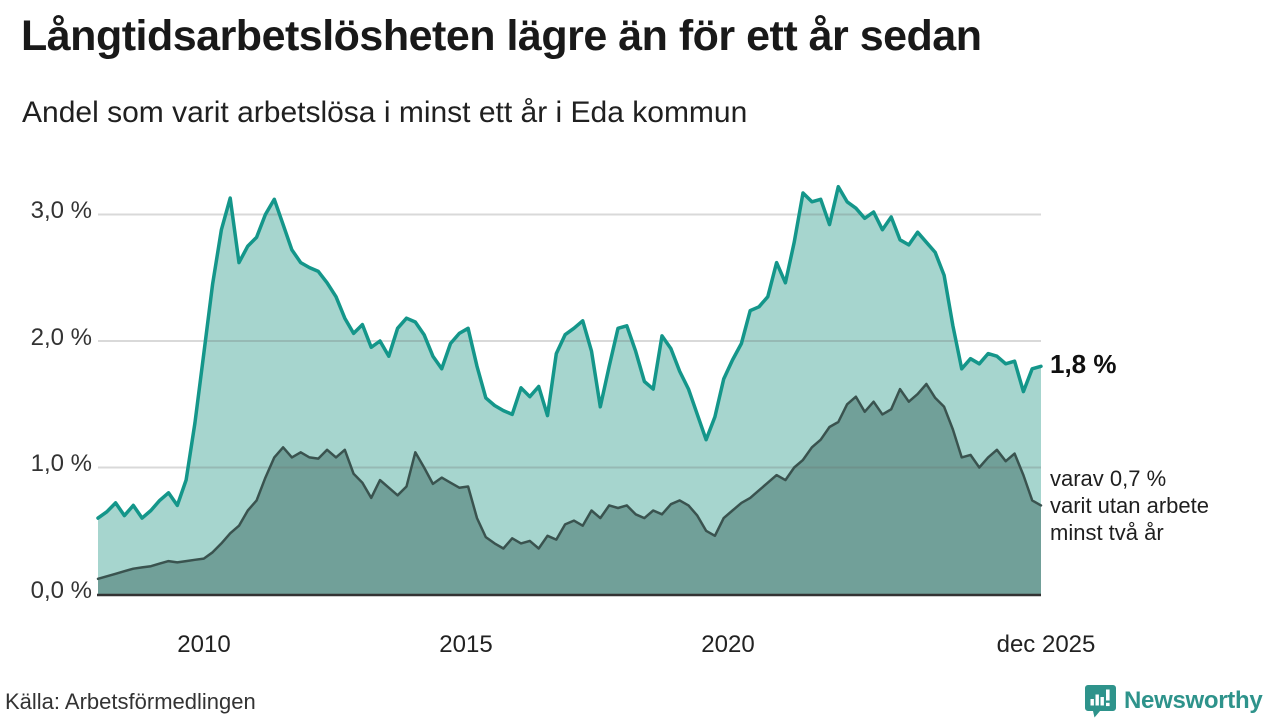 Image resolution: width=1280 pixels, height=720 pixels. Describe the element at coordinates (1046, 644) in the screenshot. I see `x-axis-label-dec-2025: dec 2025` at that location.